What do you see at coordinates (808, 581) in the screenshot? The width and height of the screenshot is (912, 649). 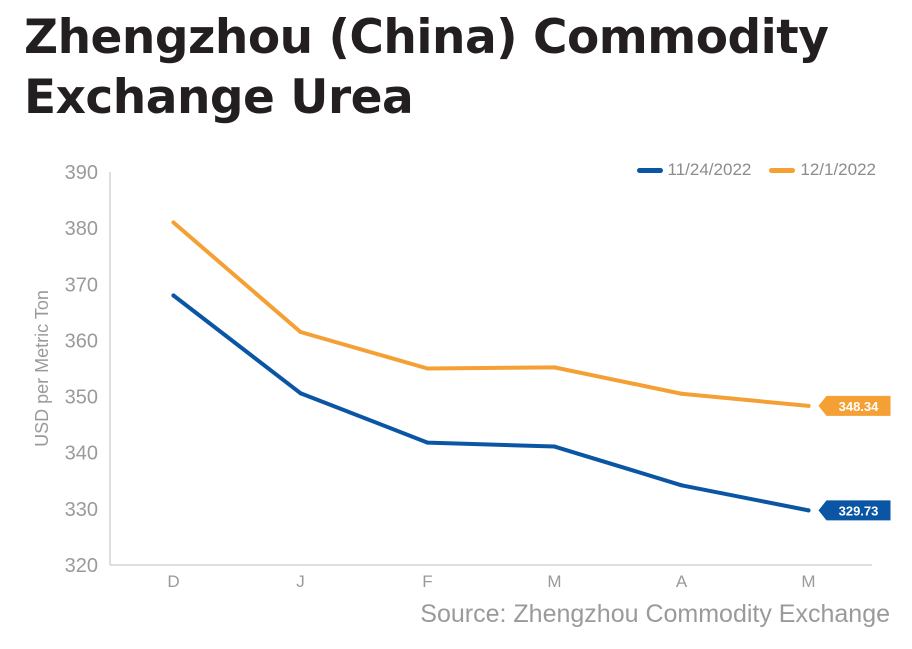 I see `x-tick-label-5: M` at bounding box center [808, 581].